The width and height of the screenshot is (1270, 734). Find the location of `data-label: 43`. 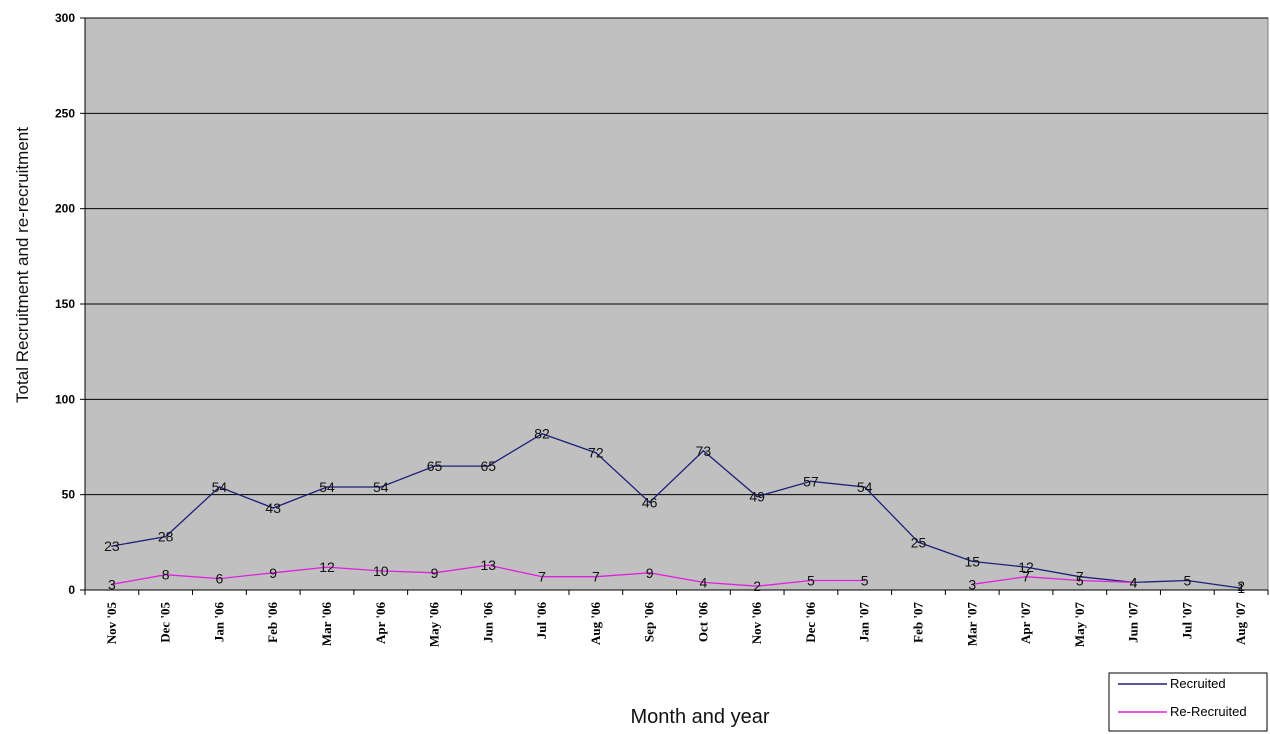

data-label: 43 is located at coordinates (273, 508).